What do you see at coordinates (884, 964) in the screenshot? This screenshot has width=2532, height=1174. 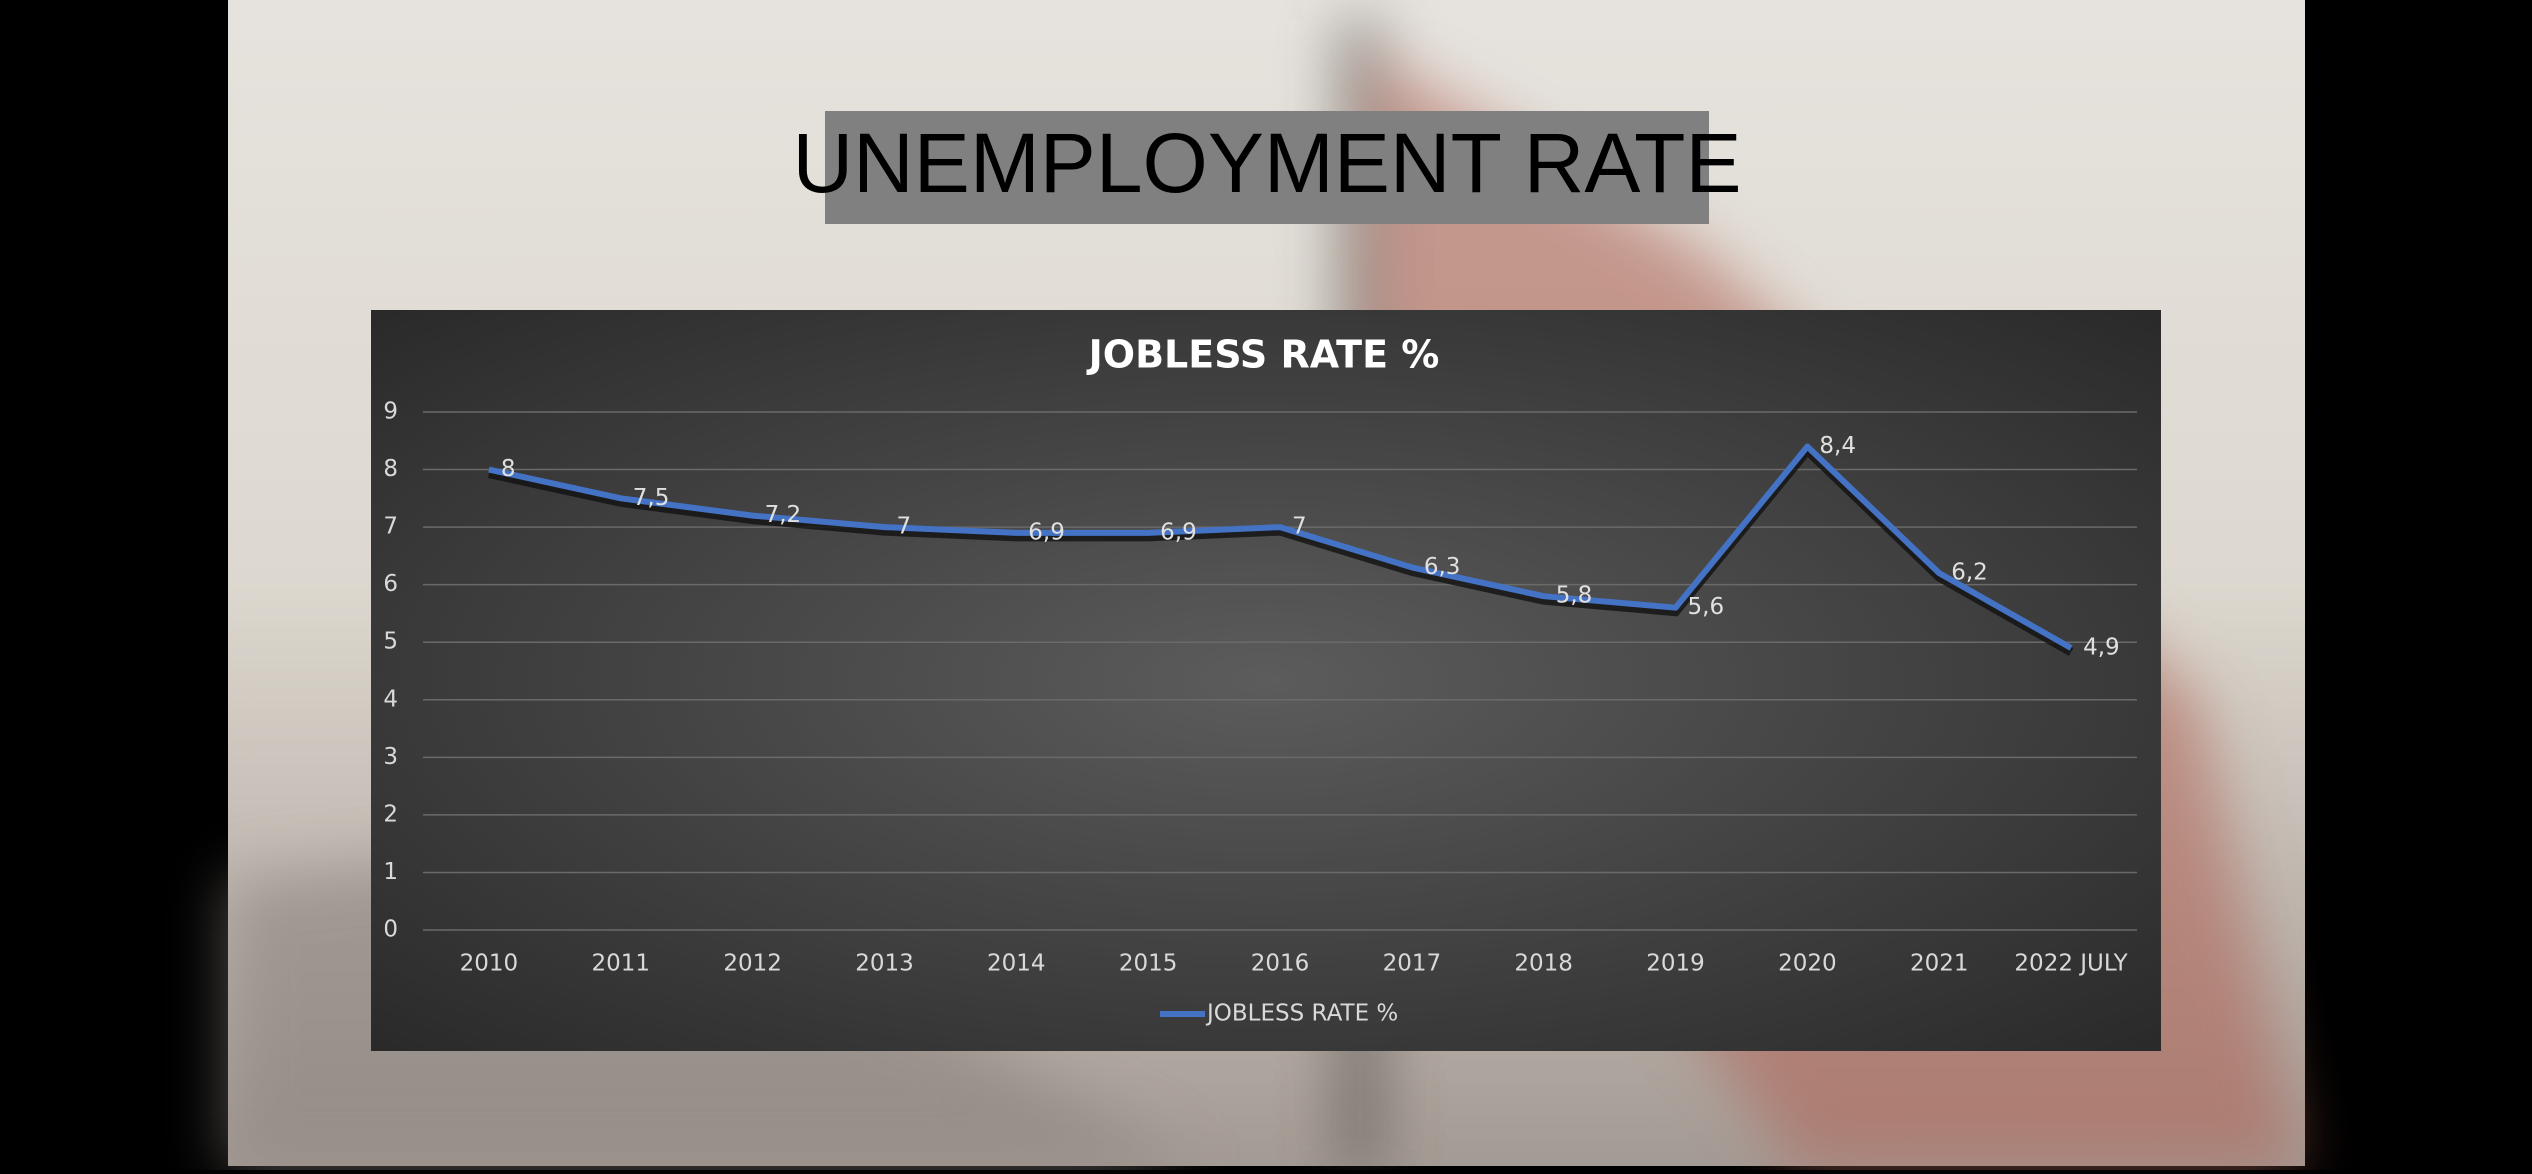 I see `x-tick-label: 2013` at bounding box center [884, 964].